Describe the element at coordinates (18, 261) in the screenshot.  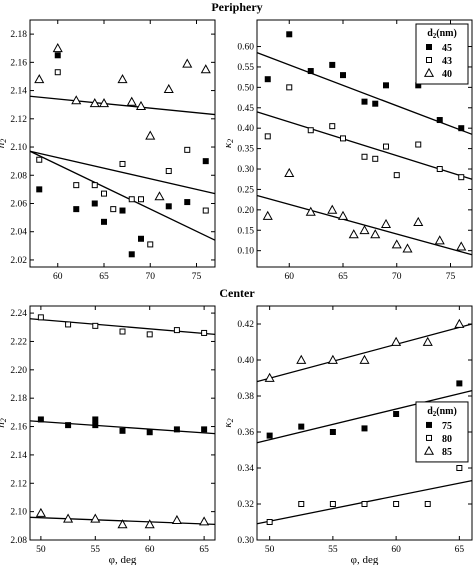
I see `y-tick-label: 2.02` at that location.